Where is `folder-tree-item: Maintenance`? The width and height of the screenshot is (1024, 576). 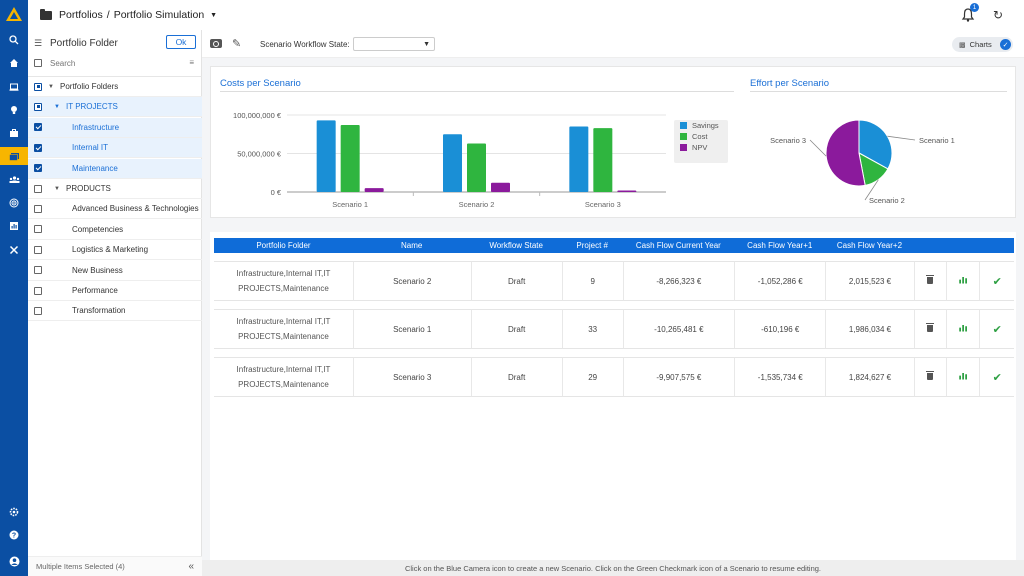
folder-tree-item: Maintenance is located at coordinates (115, 168).